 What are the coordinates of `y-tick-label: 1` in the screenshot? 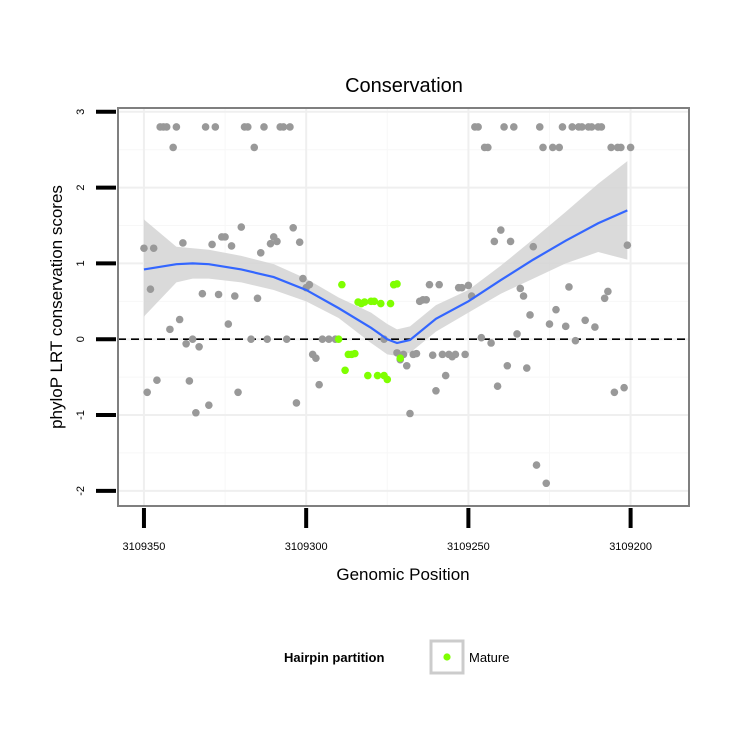 It's located at (81, 263).